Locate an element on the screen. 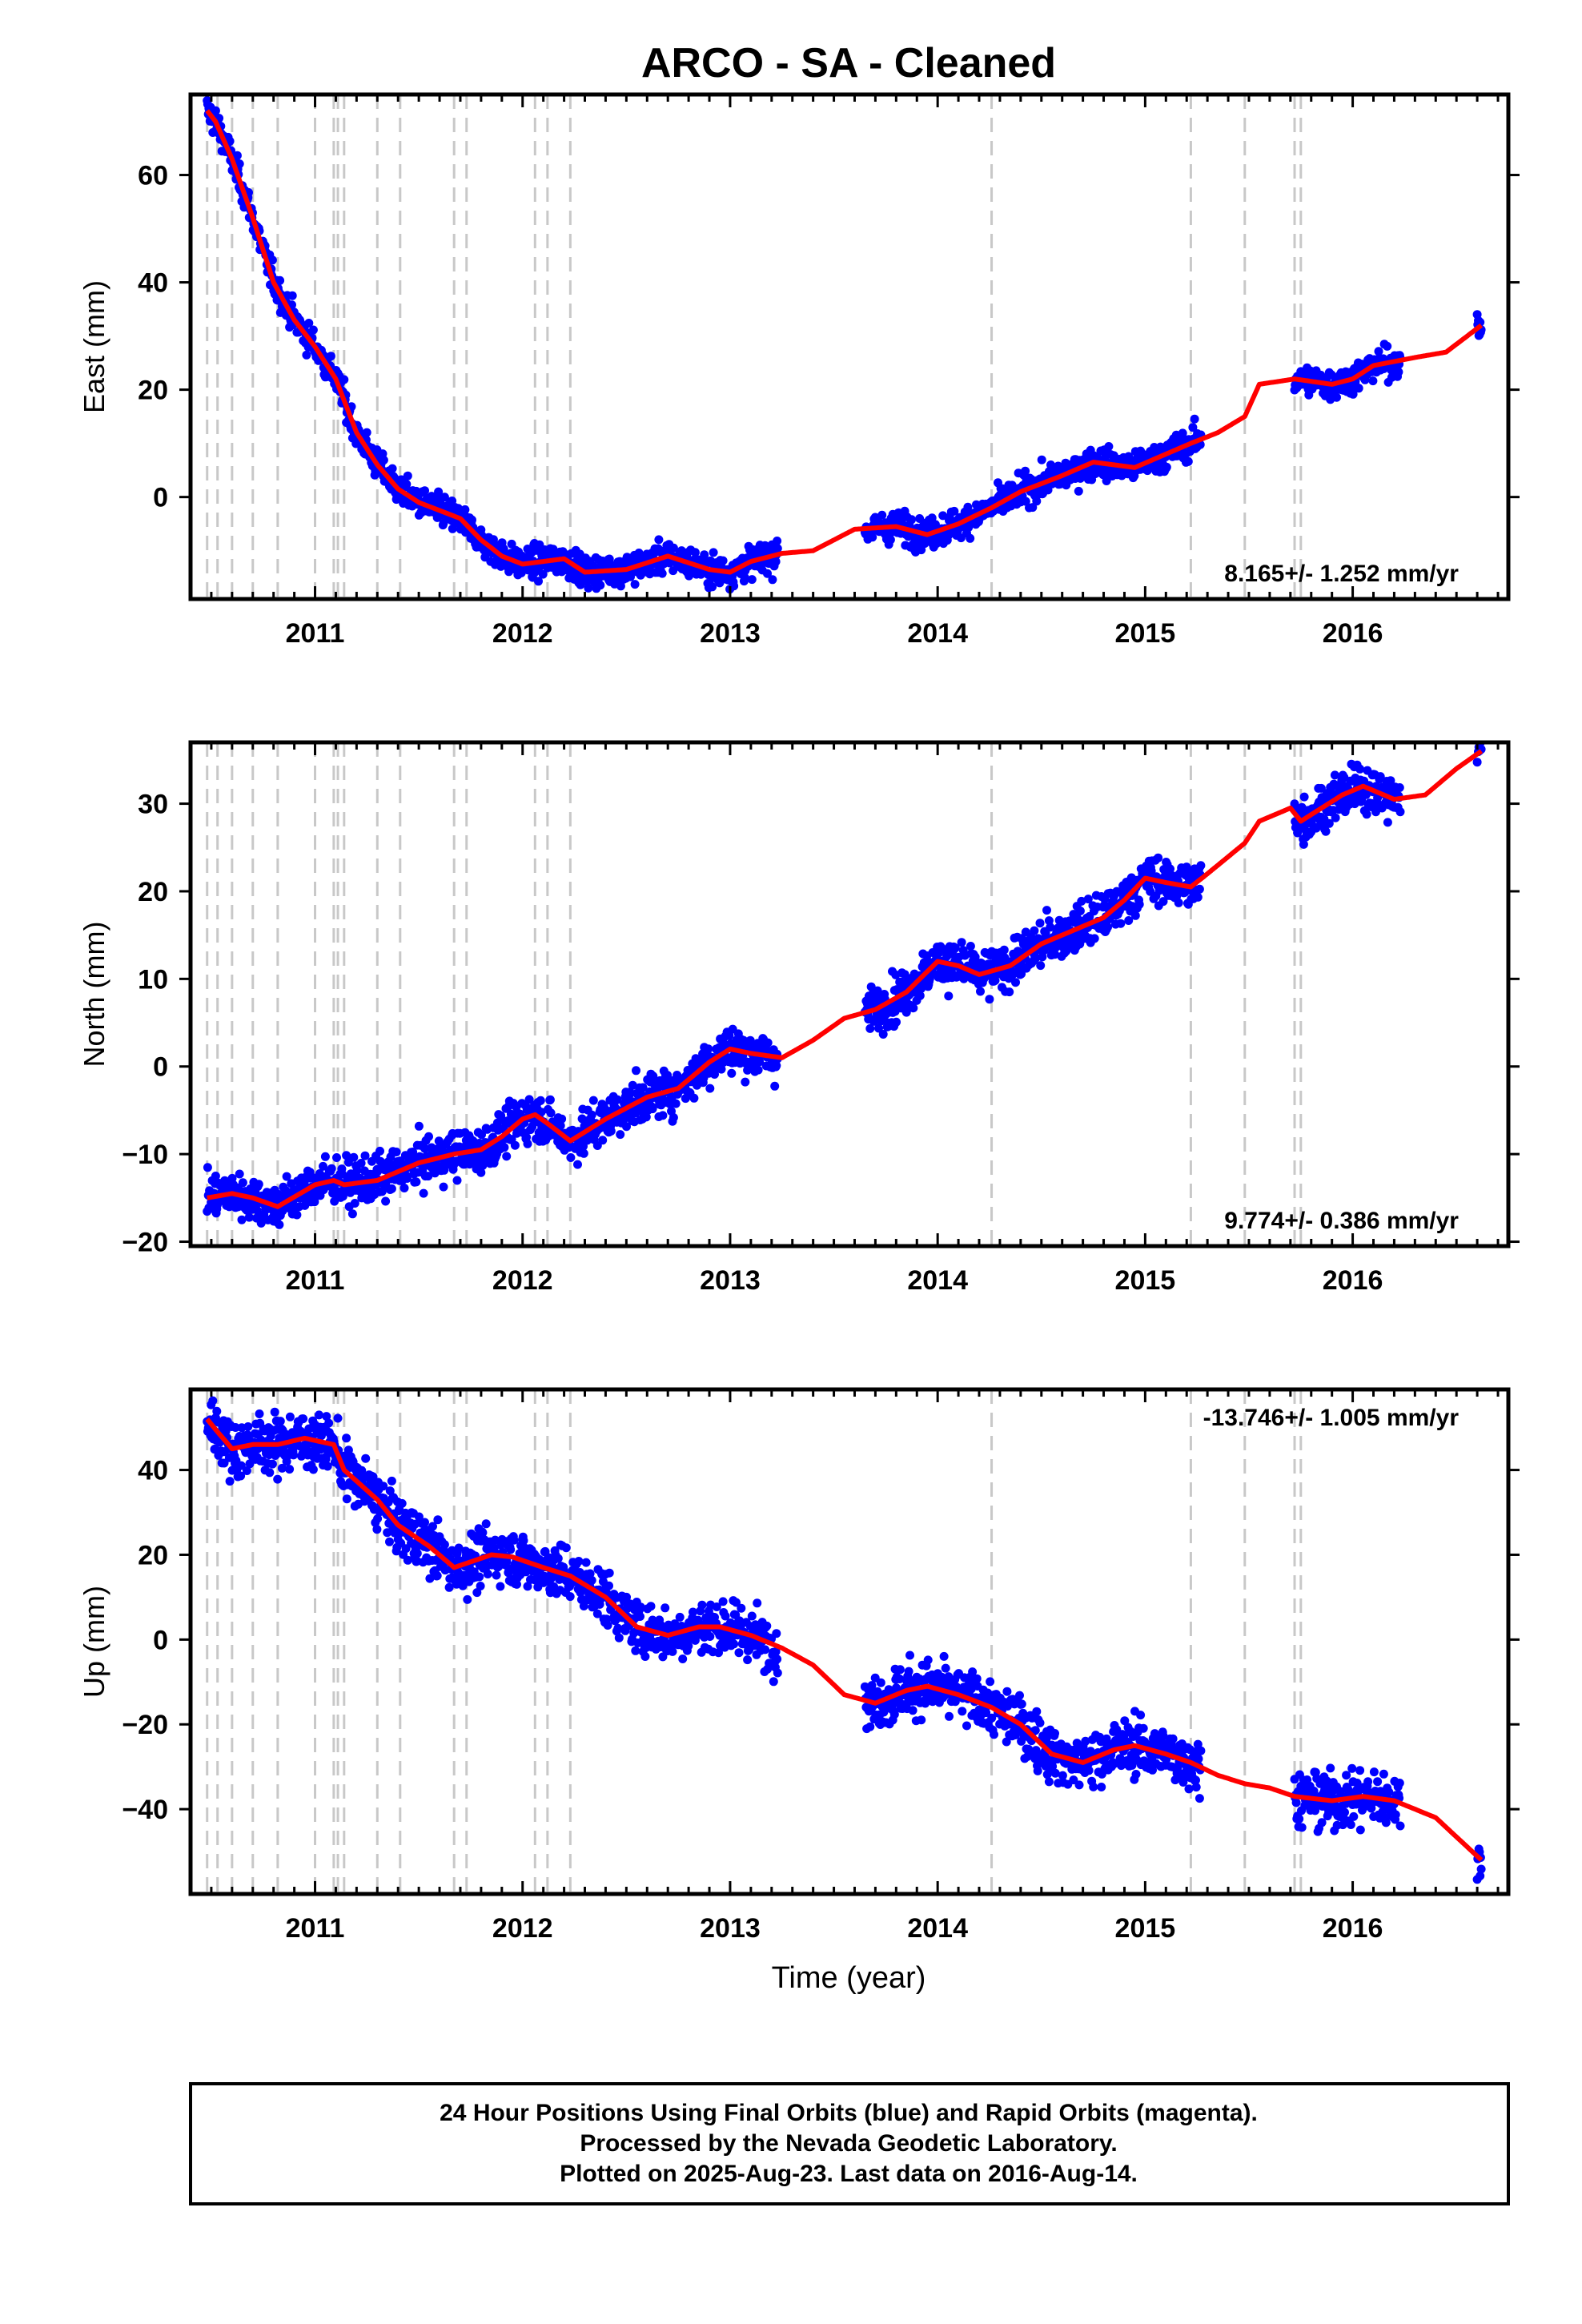 This screenshot has width=1582, height=2324. y-tick-label: 30 is located at coordinates (153, 805).